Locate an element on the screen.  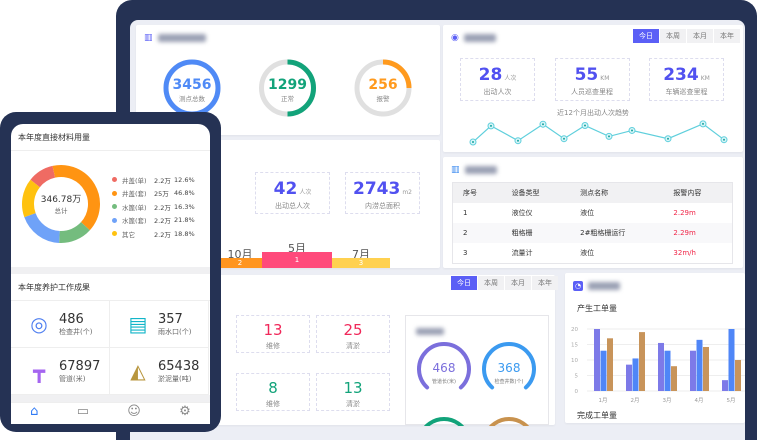
legend-pct: 12.6% is located at coordinates (184, 179).